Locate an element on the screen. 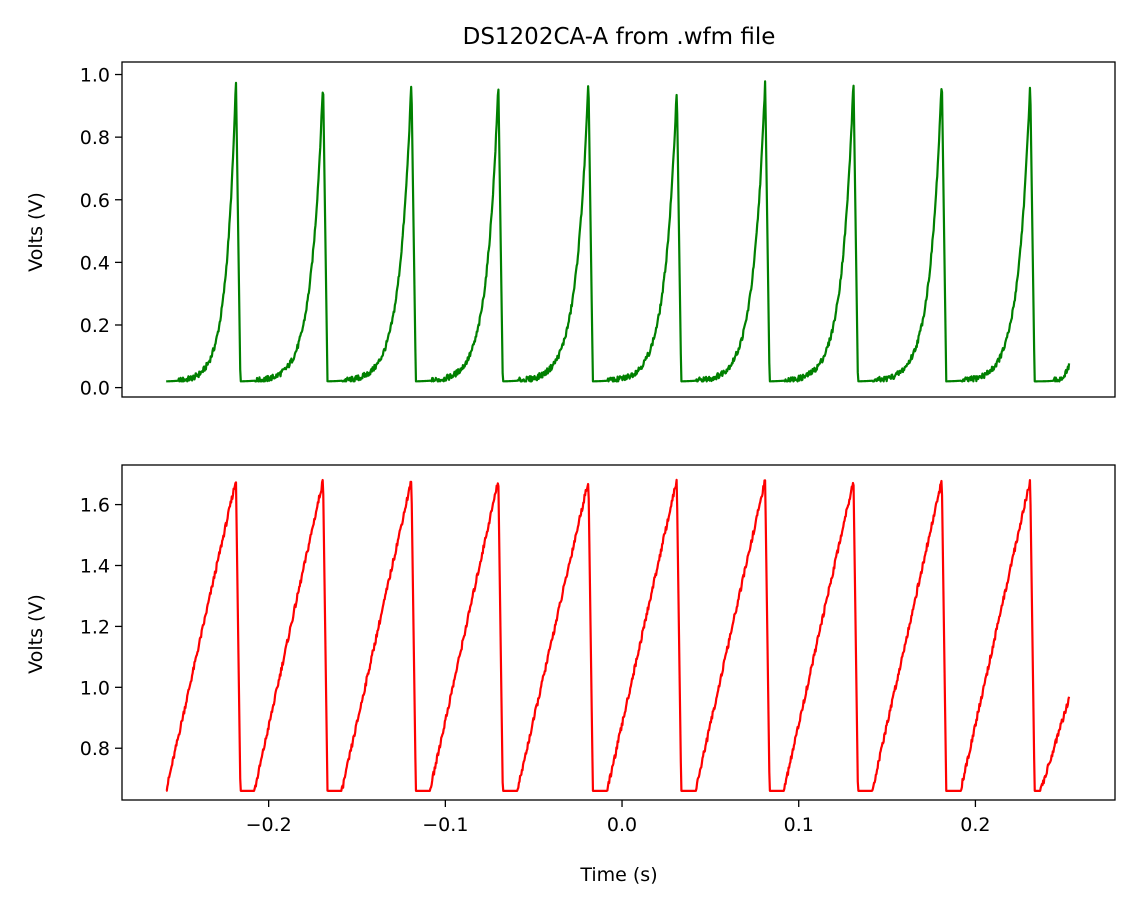 This screenshot has height=908, width=1134. chart-title: DS1202CA-A from .wfm file is located at coordinates (619, 37).